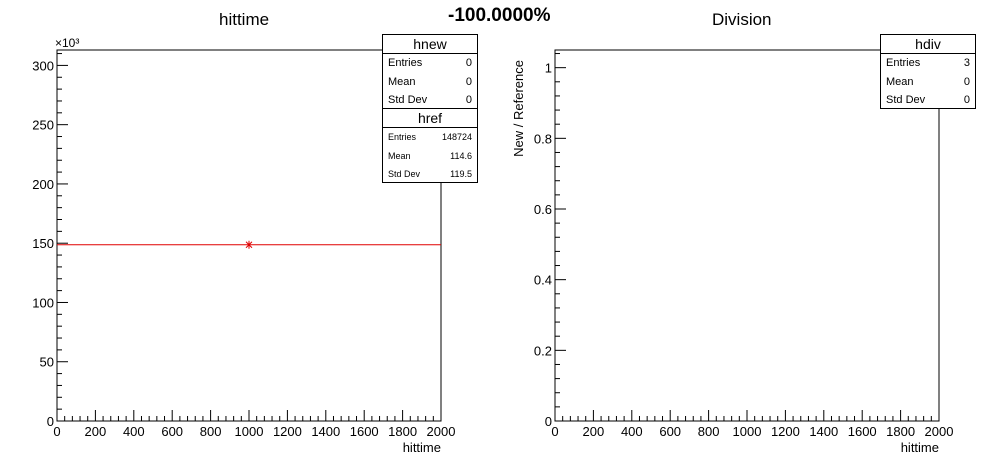 Image resolution: width=996 pixels, height=472 pixels. I want to click on y-tick-label: 150, so click(43, 243).